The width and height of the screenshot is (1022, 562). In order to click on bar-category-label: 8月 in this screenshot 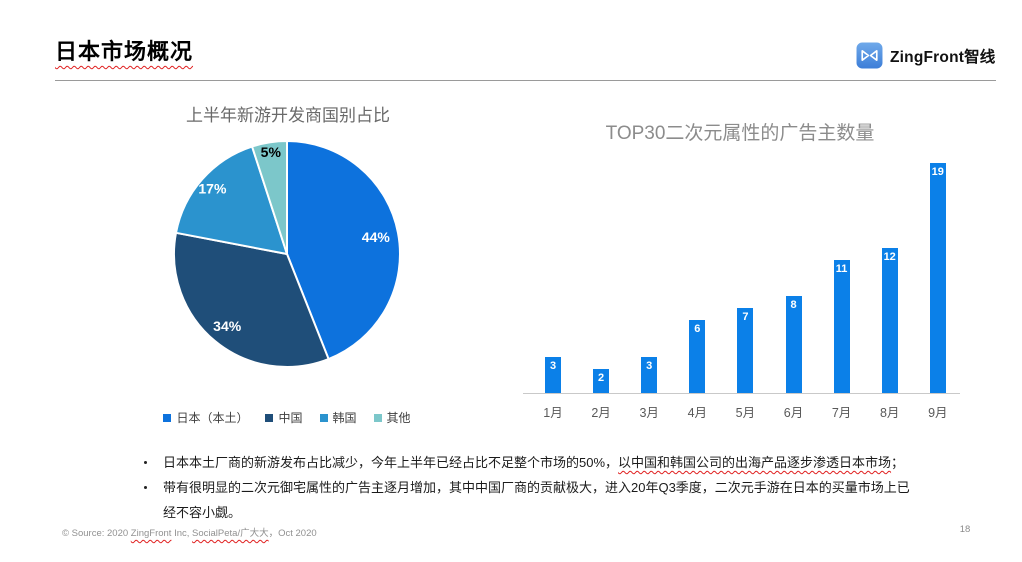, I will do `click(889, 413)`.